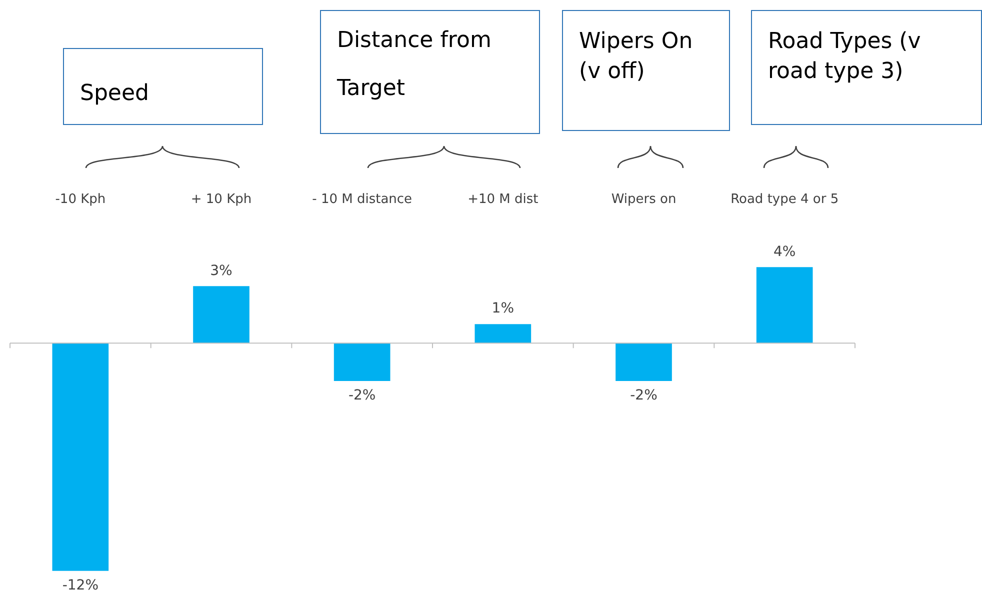 Image resolution: width=982 pixels, height=606 pixels. I want to click on x-tick-label: +10 M dist, so click(503, 200).